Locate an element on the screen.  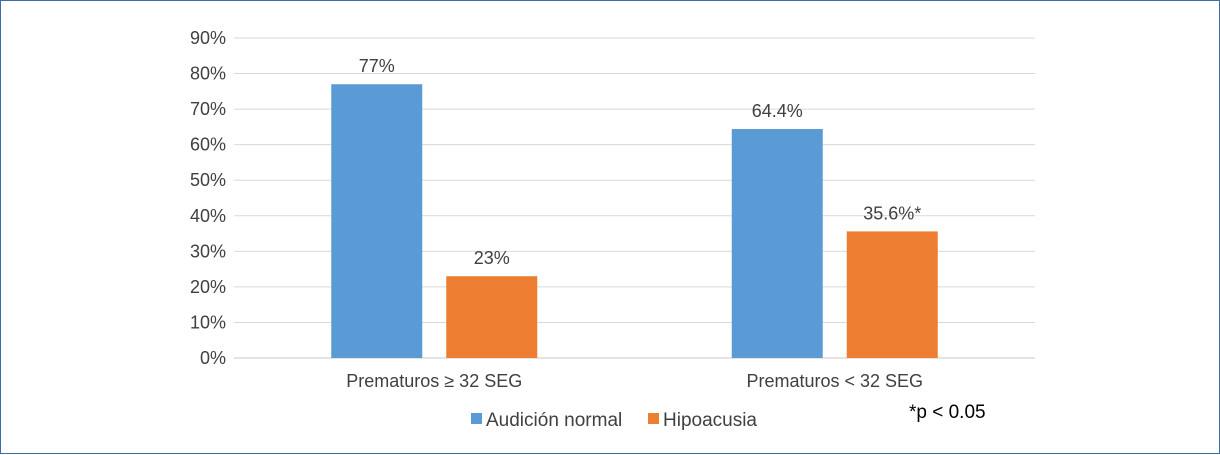
y-tick-label: 30% is located at coordinates (208, 251).